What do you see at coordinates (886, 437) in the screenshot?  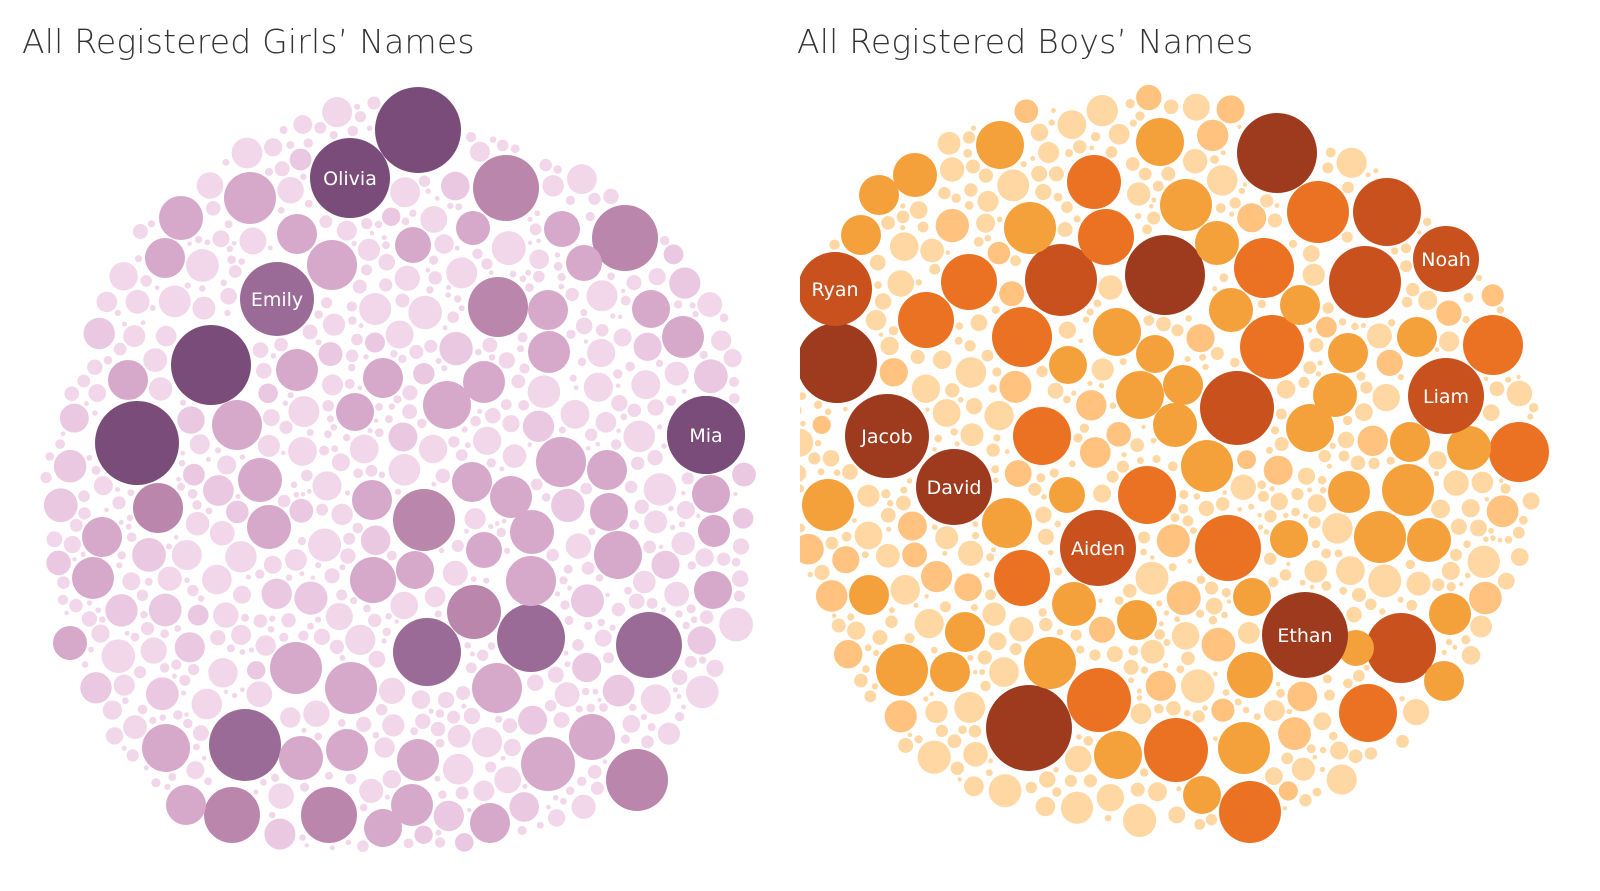 I see `bubble-label-jacob: Jacob` at bounding box center [886, 437].